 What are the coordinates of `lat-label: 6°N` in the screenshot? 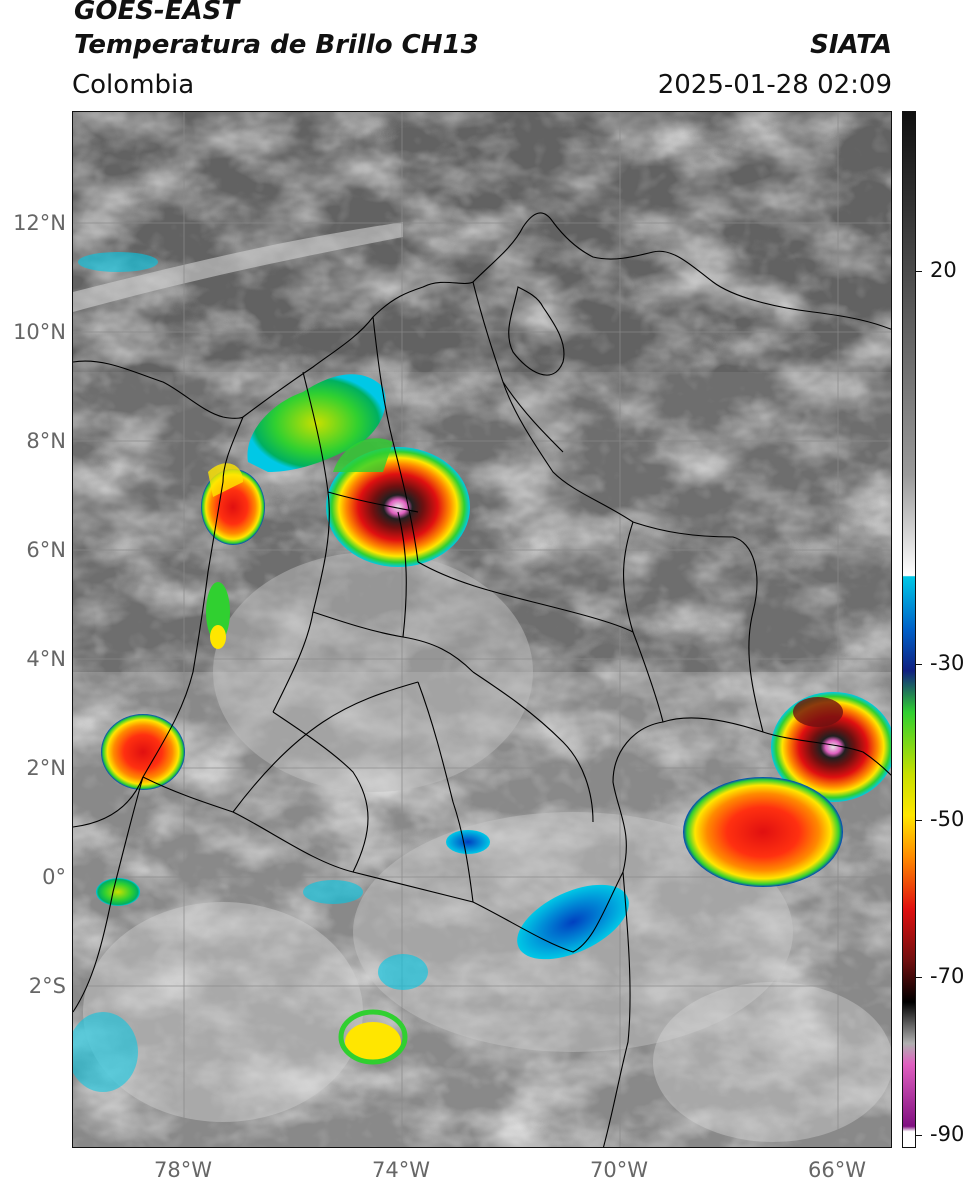 It's located at (46, 550).